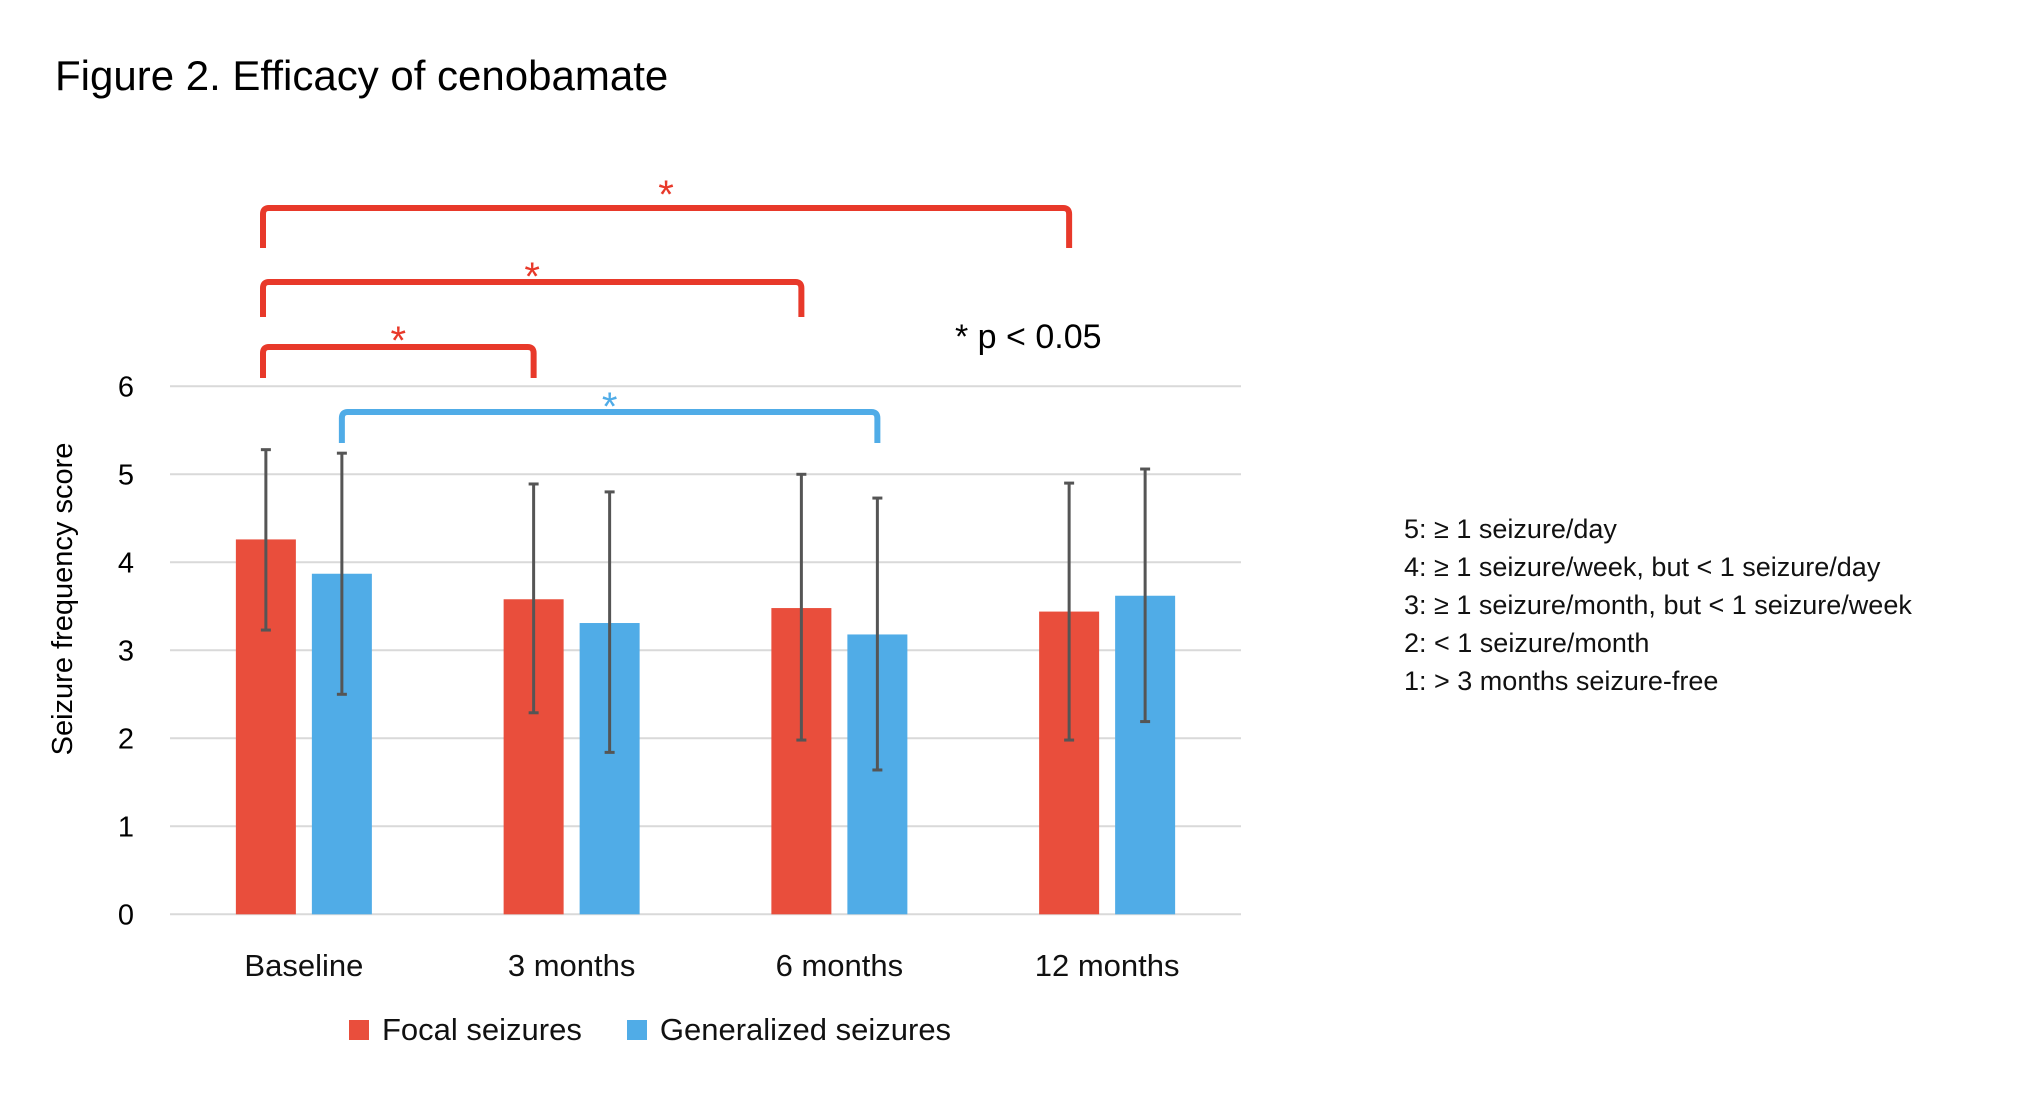  I want to click on score-definition-1: 1: > 3 months seizure-free, so click(1561, 681).